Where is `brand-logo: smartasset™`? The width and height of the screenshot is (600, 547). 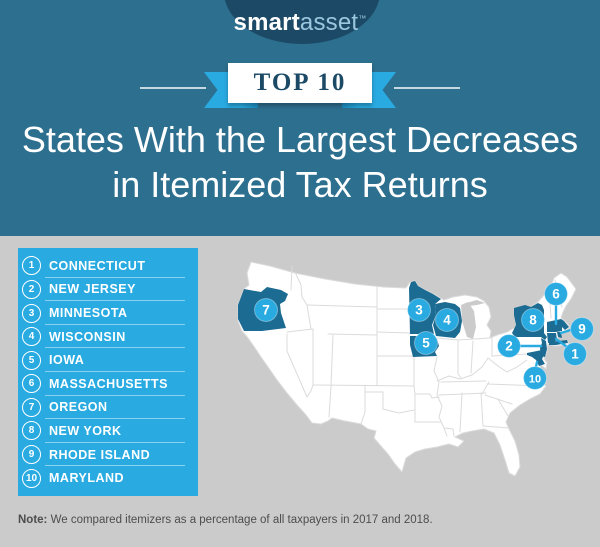
brand-logo: smartasset™ is located at coordinates (300, 23).